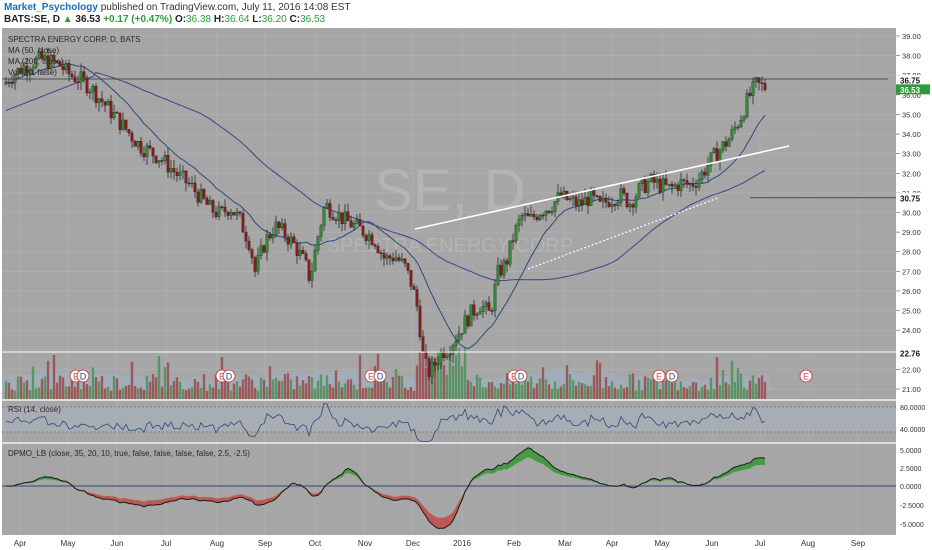 This screenshot has height=550, width=932. I want to click on support-price-label: 30.75, so click(910, 198).